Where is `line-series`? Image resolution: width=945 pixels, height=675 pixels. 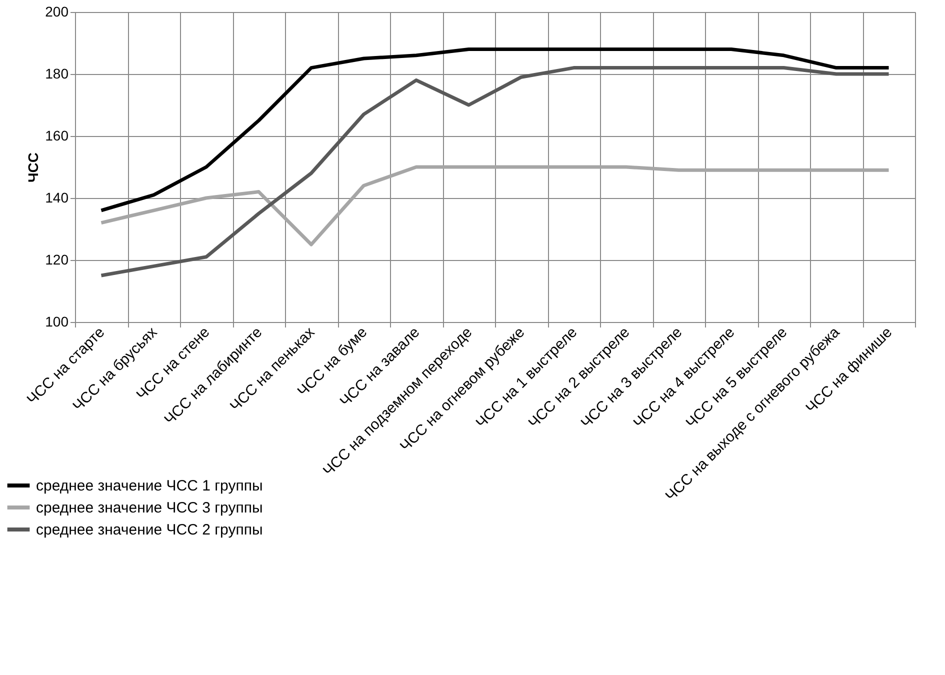
line-series is located at coordinates (495, 205).